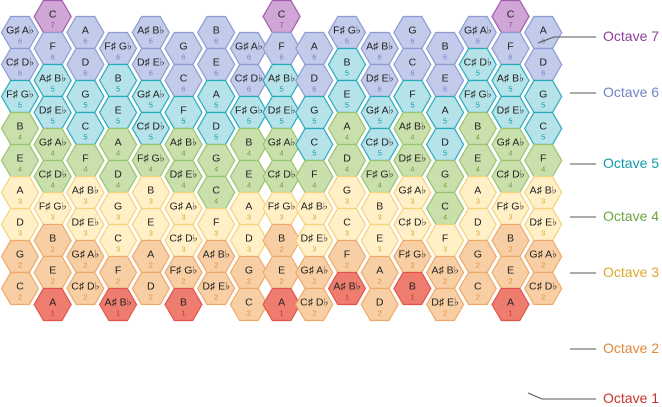 The height and width of the screenshot is (407, 662). I want to click on hex-key: F♯ G♭6, so click(347, 32).